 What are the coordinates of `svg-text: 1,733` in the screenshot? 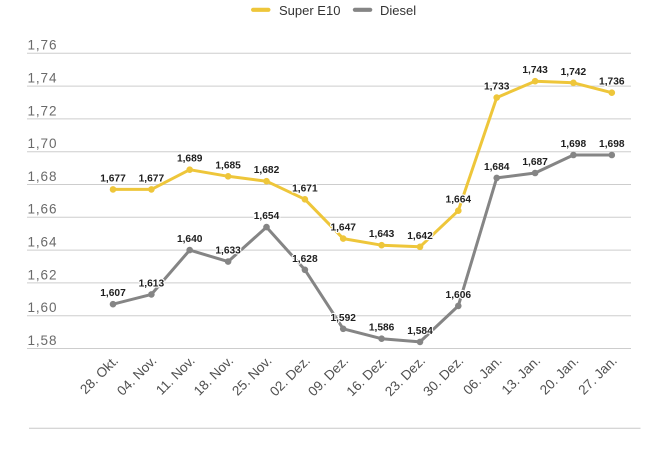 It's located at (497, 87).